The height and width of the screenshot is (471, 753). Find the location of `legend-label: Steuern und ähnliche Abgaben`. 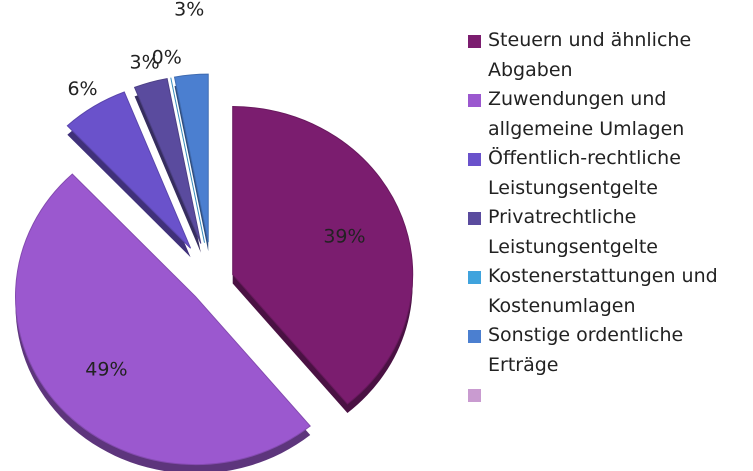

legend-label: Steuern und ähnliche Abgaben is located at coordinates (590, 55).